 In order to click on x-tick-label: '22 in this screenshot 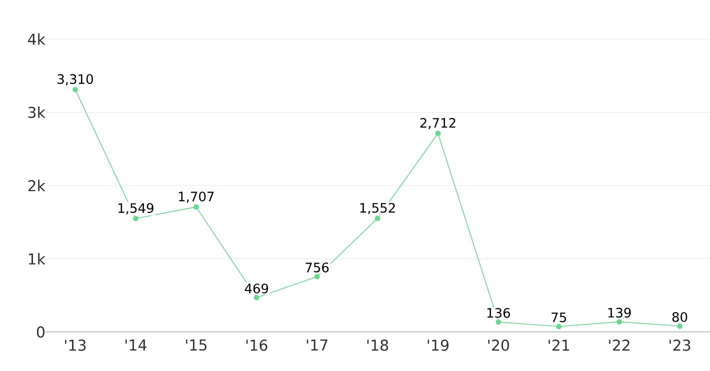, I will do `click(619, 345)`.